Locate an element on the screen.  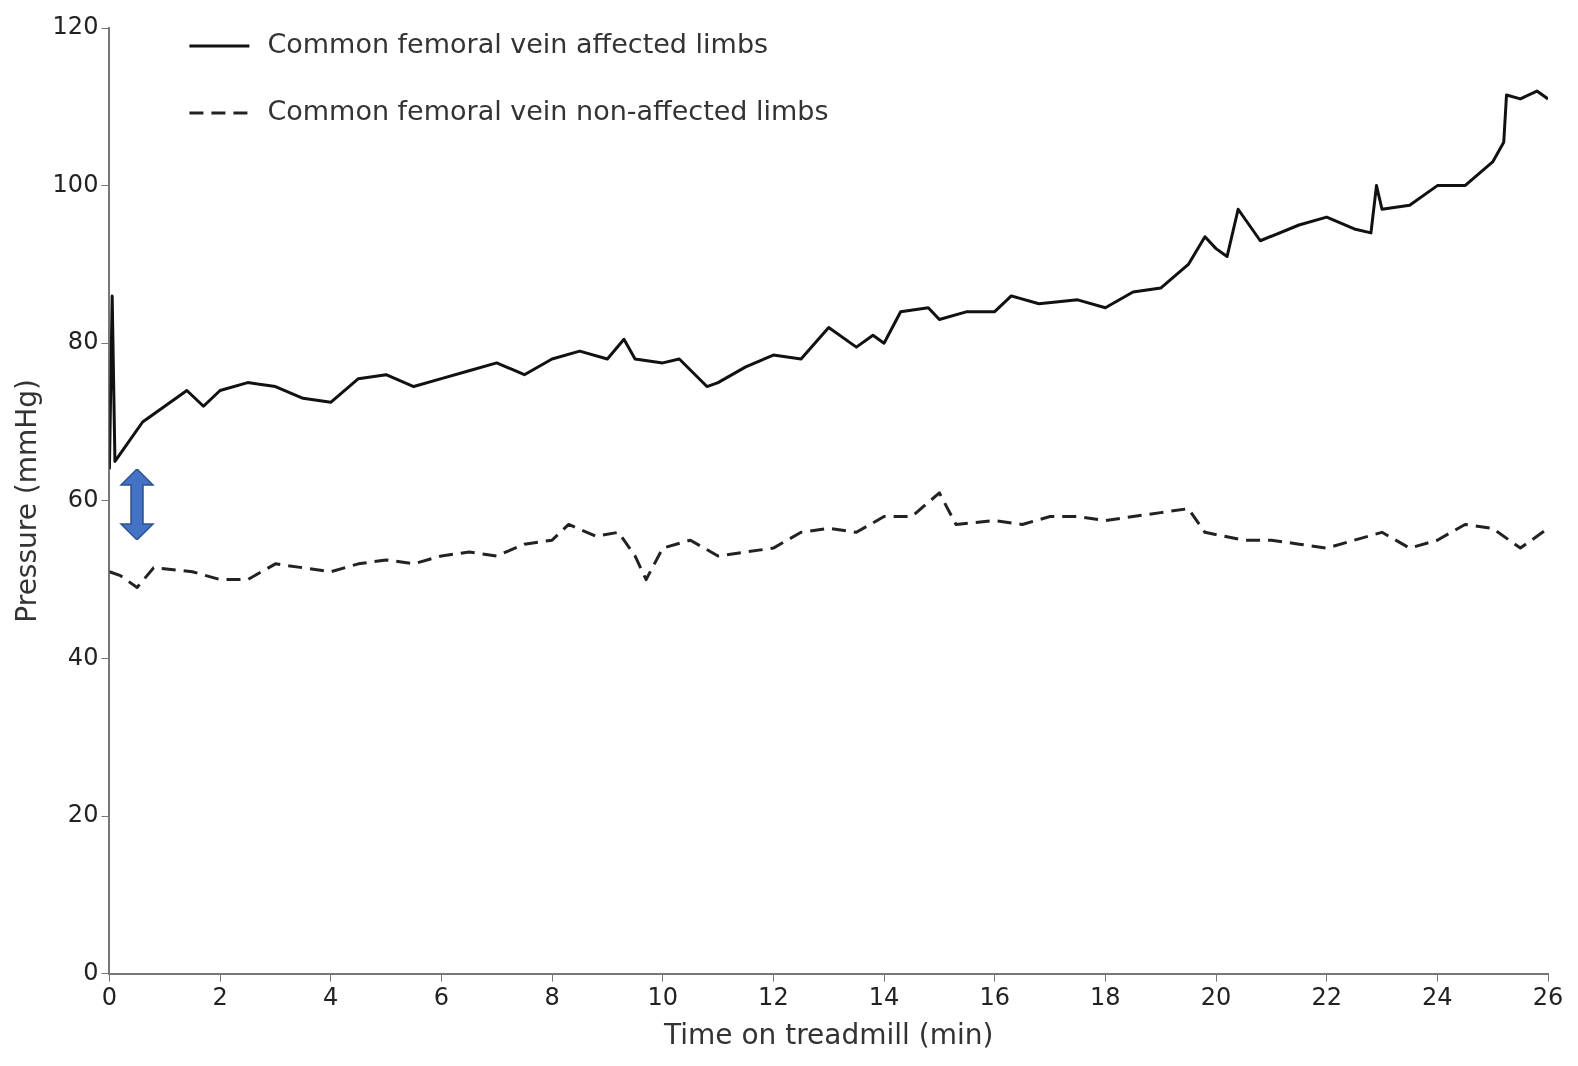
y-tick-label: 60 is located at coordinates (83, 499).